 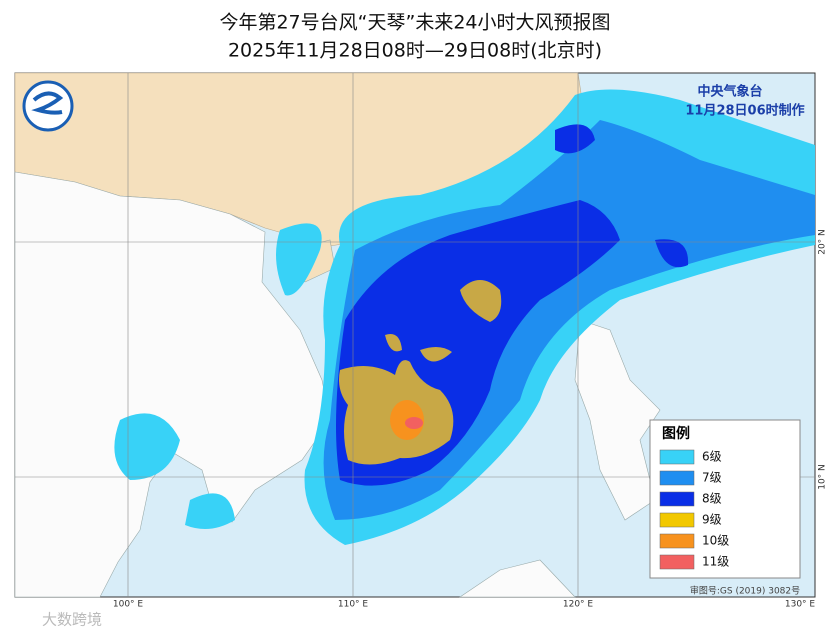 I want to click on borneo, so click(x=517, y=578).